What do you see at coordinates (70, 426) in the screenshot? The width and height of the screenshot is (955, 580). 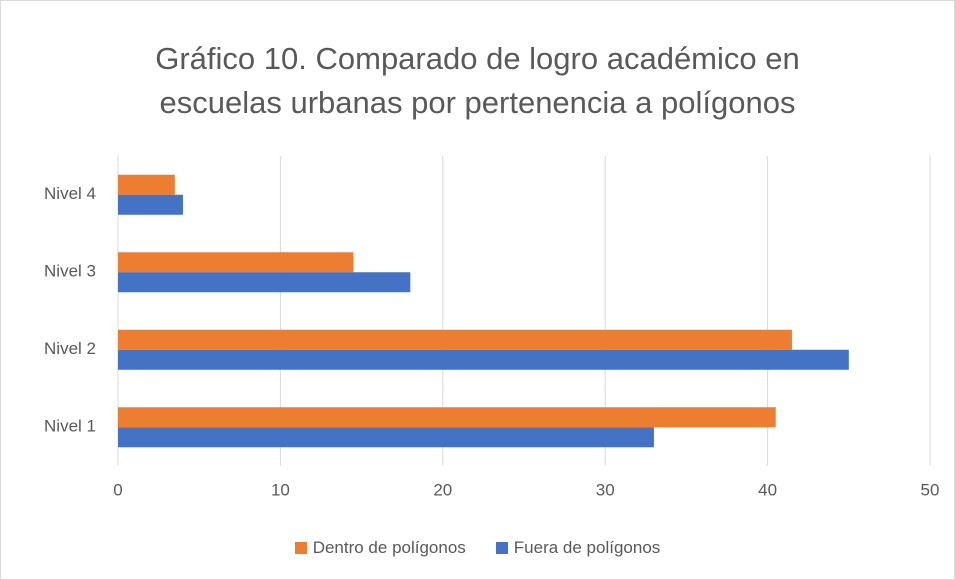 I see `y-tick-label: Nivel 1` at bounding box center [70, 426].